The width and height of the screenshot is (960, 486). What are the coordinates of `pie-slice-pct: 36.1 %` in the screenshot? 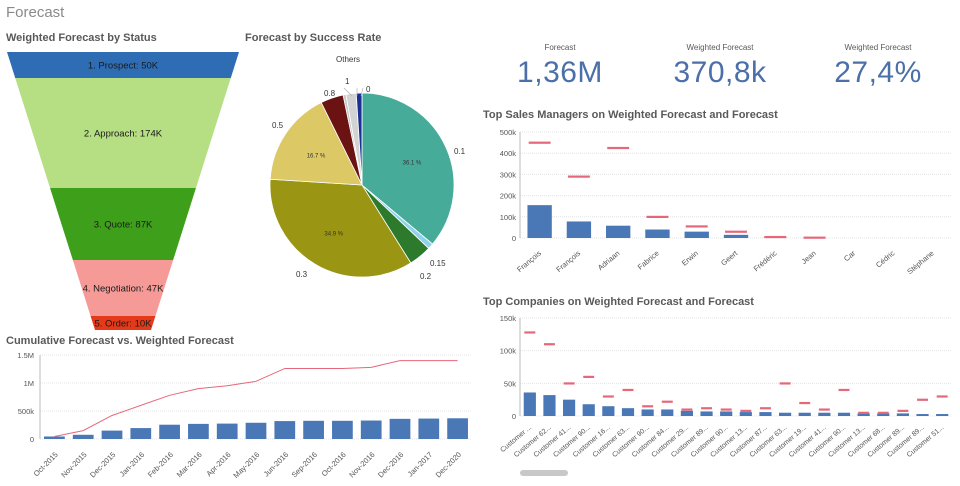 It's located at (412, 164).